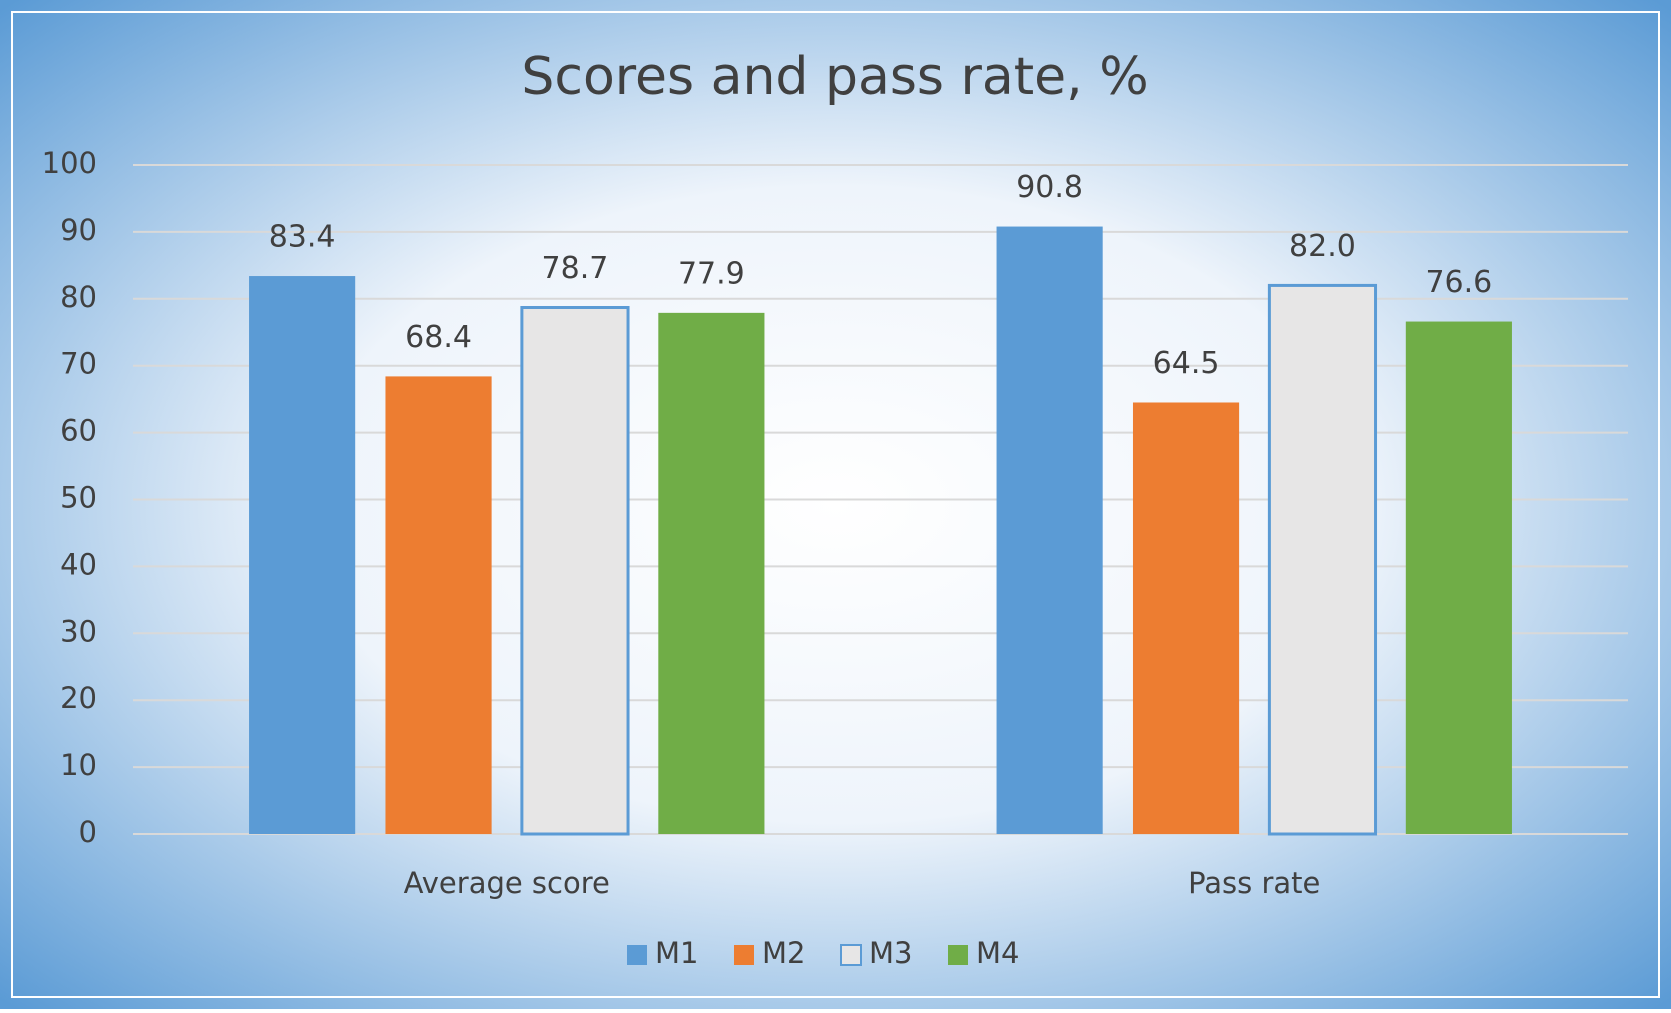 Image resolution: width=1671 pixels, height=1013 pixels. Describe the element at coordinates (78, 297) in the screenshot. I see `y-tick-label: 80` at that location.